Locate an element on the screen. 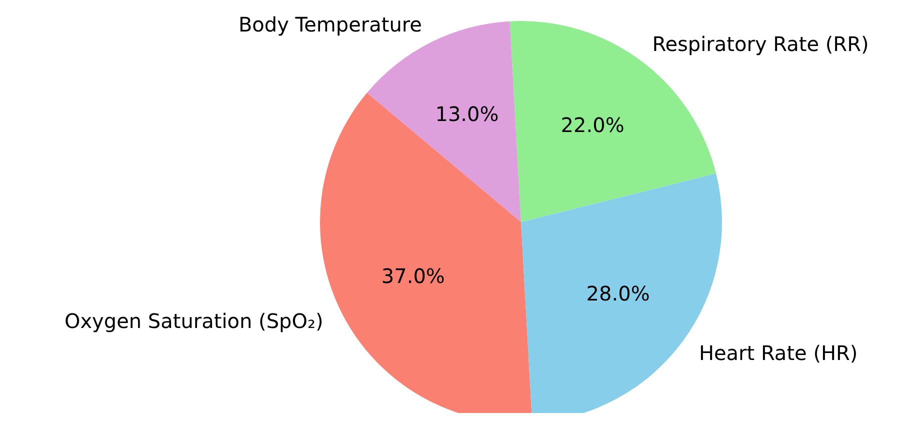 The image size is (914, 421). slice-label: Body Temperature is located at coordinates (330, 24).